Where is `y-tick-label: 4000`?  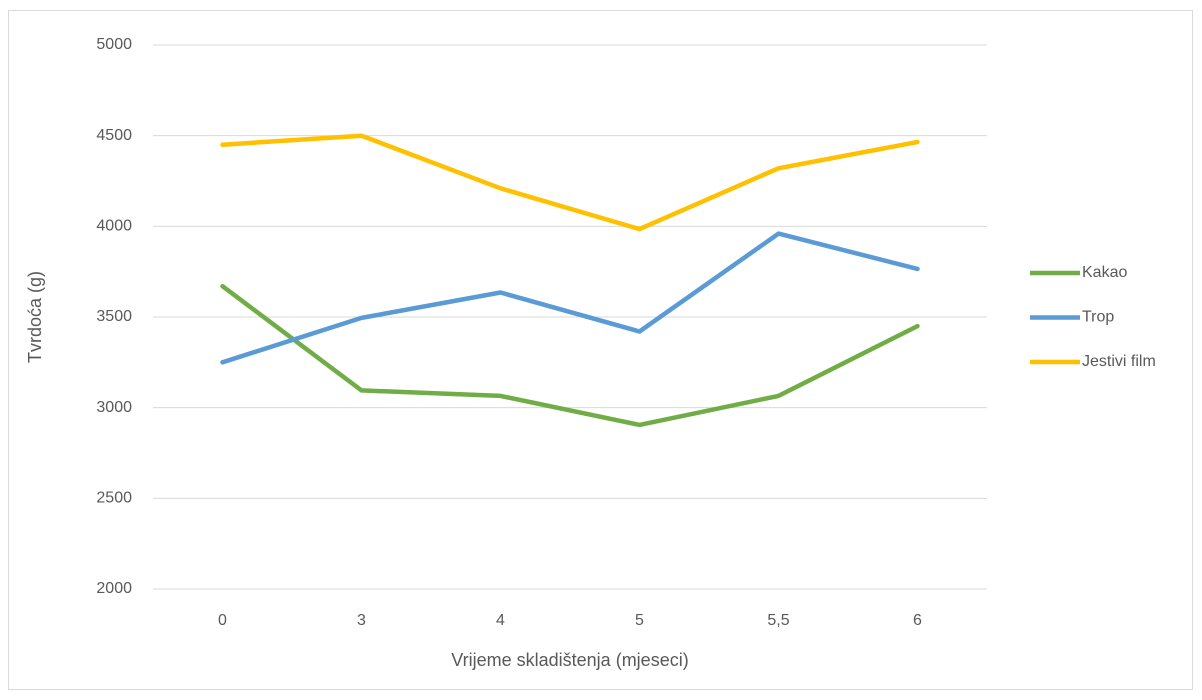 y-tick-label: 4000 is located at coordinates (114, 226).